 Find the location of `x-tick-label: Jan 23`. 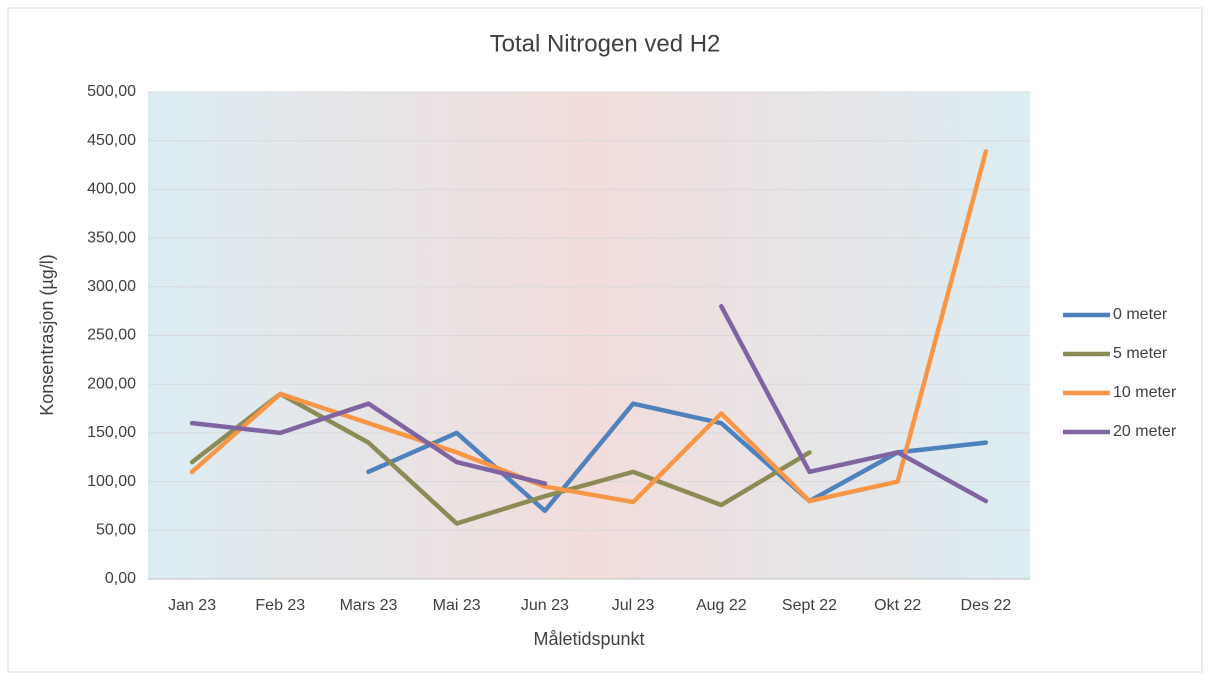

x-tick-label: Jan 23 is located at coordinates (192, 605).